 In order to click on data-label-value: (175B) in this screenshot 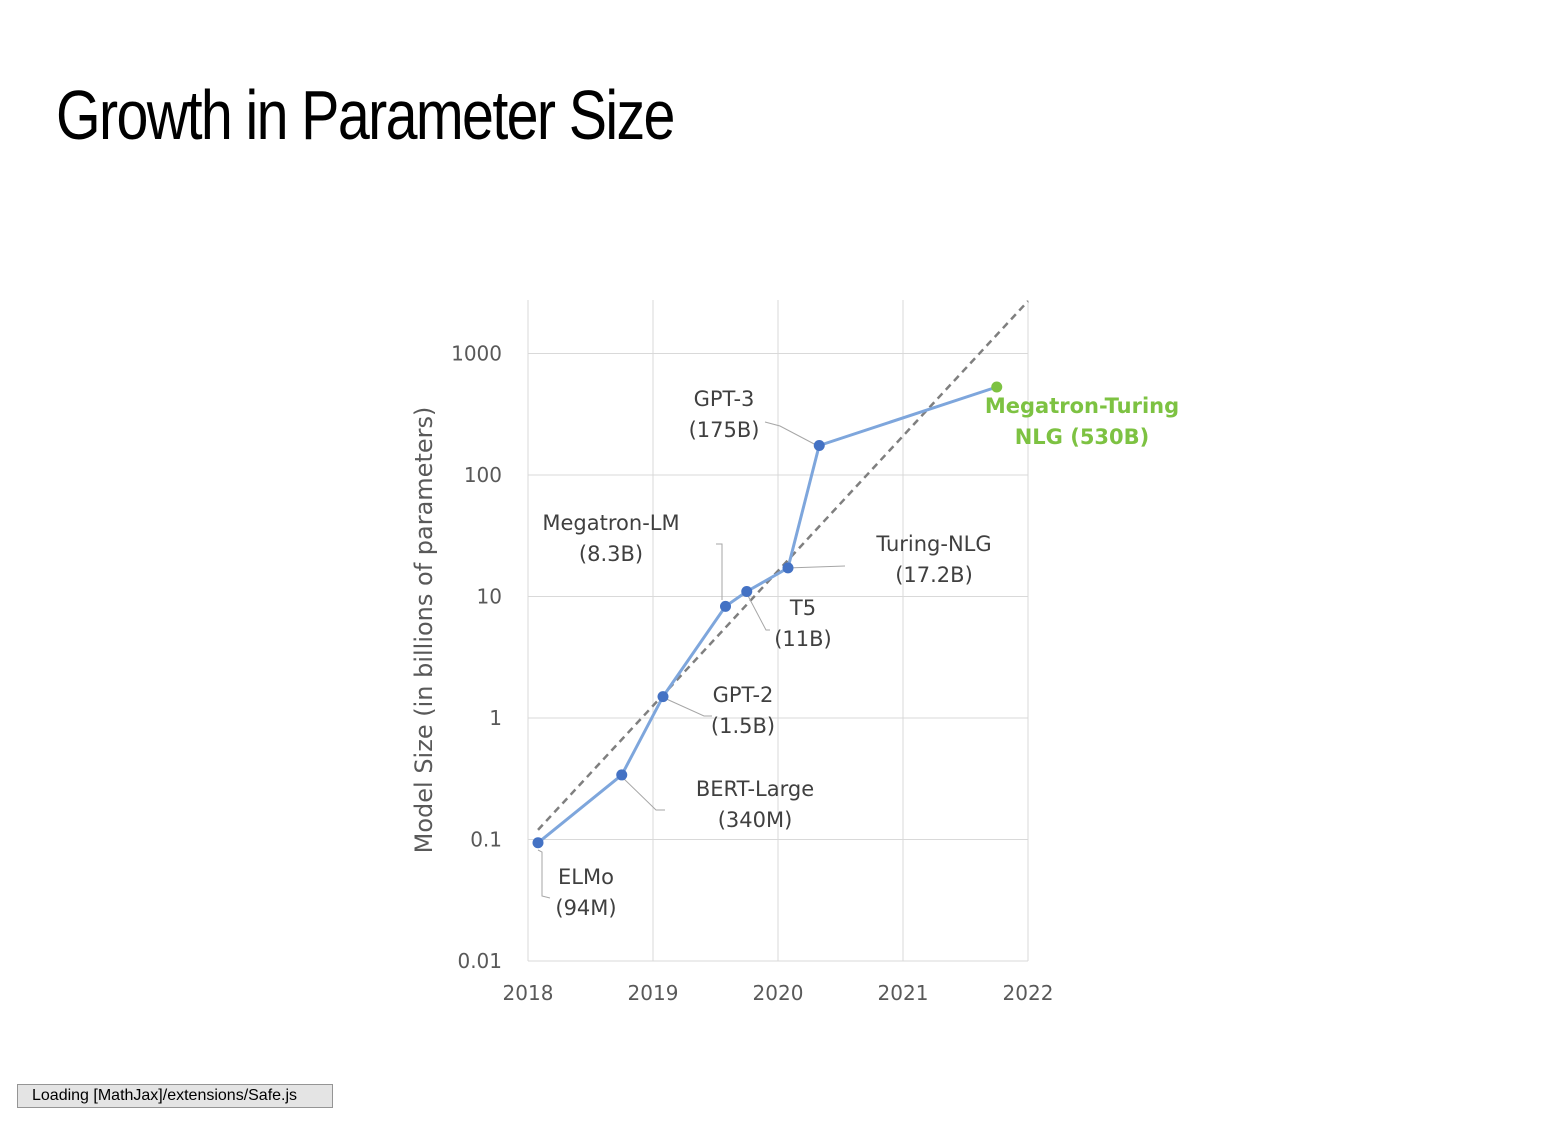, I will do `click(724, 430)`.